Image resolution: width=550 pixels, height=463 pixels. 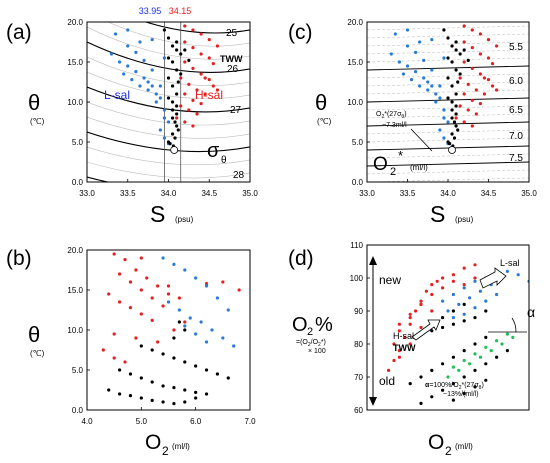 What do you see at coordinates (184, 219) in the screenshot?
I see `x-axis-unit: (psu)` at bounding box center [184, 219].